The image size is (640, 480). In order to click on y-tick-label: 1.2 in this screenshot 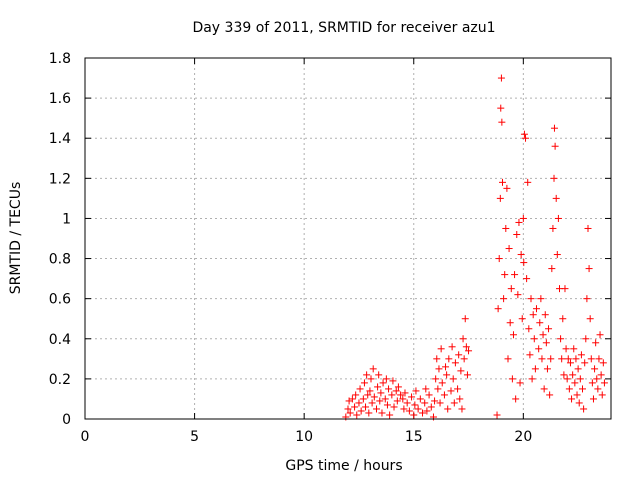, I will do `click(60, 179)`.